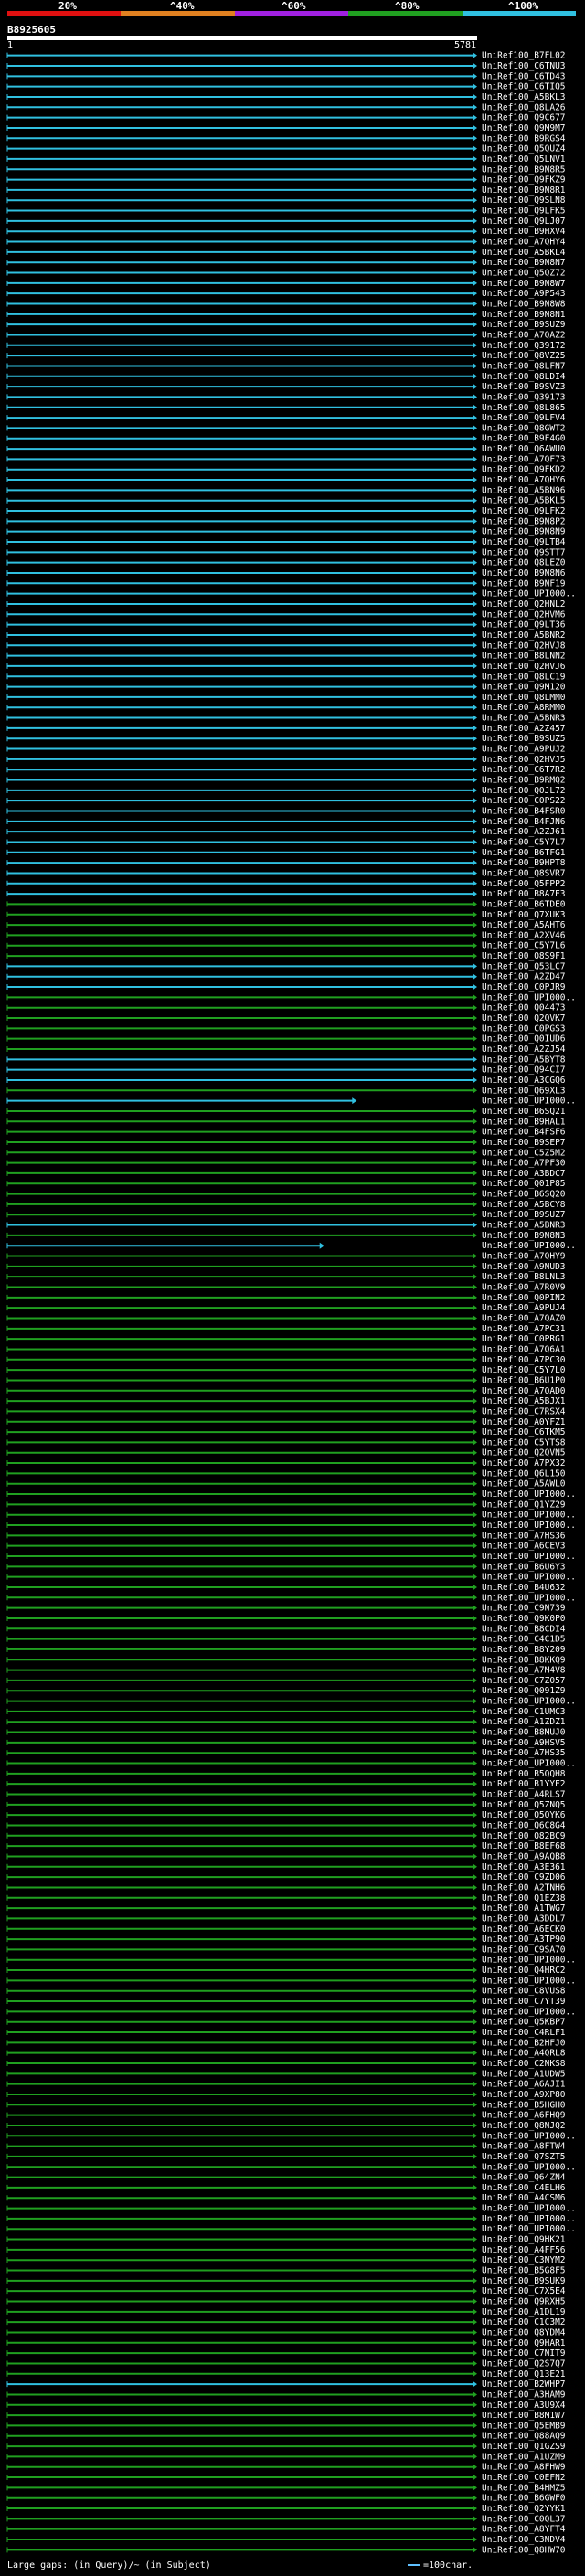  I want to click on hit-label: UniRef100_B4FSF6, so click(524, 1133).